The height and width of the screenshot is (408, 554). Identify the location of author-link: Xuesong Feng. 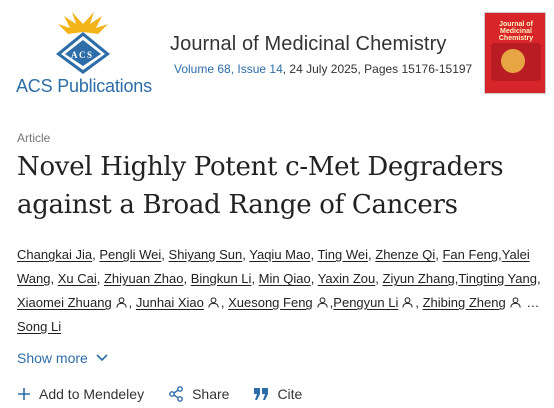
(270, 302).